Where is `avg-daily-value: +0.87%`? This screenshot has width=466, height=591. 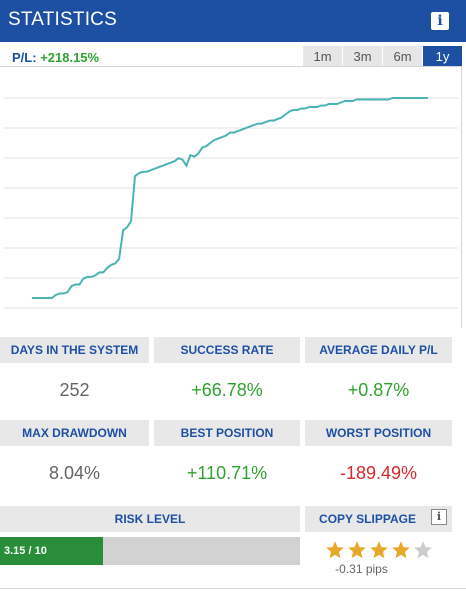 avg-daily-value: +0.87% is located at coordinates (378, 390).